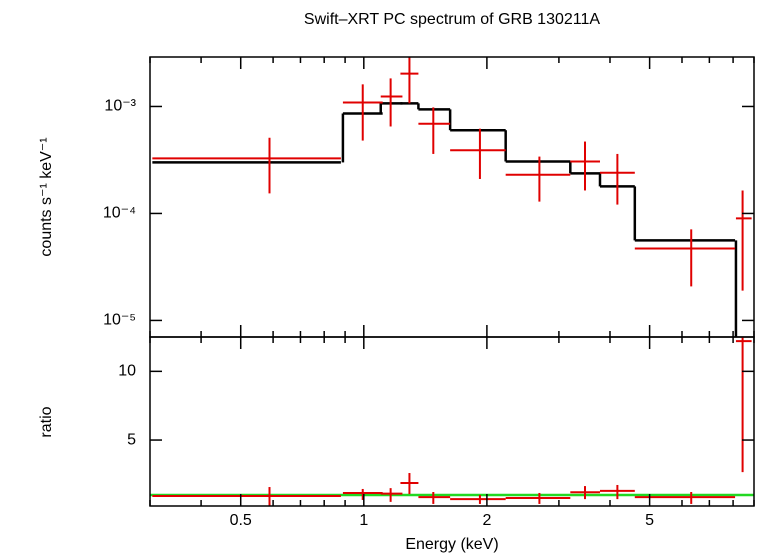 This screenshot has height=556, width=758. Describe the element at coordinates (241, 520) in the screenshot. I see `x-tick-label: 0.5` at that location.